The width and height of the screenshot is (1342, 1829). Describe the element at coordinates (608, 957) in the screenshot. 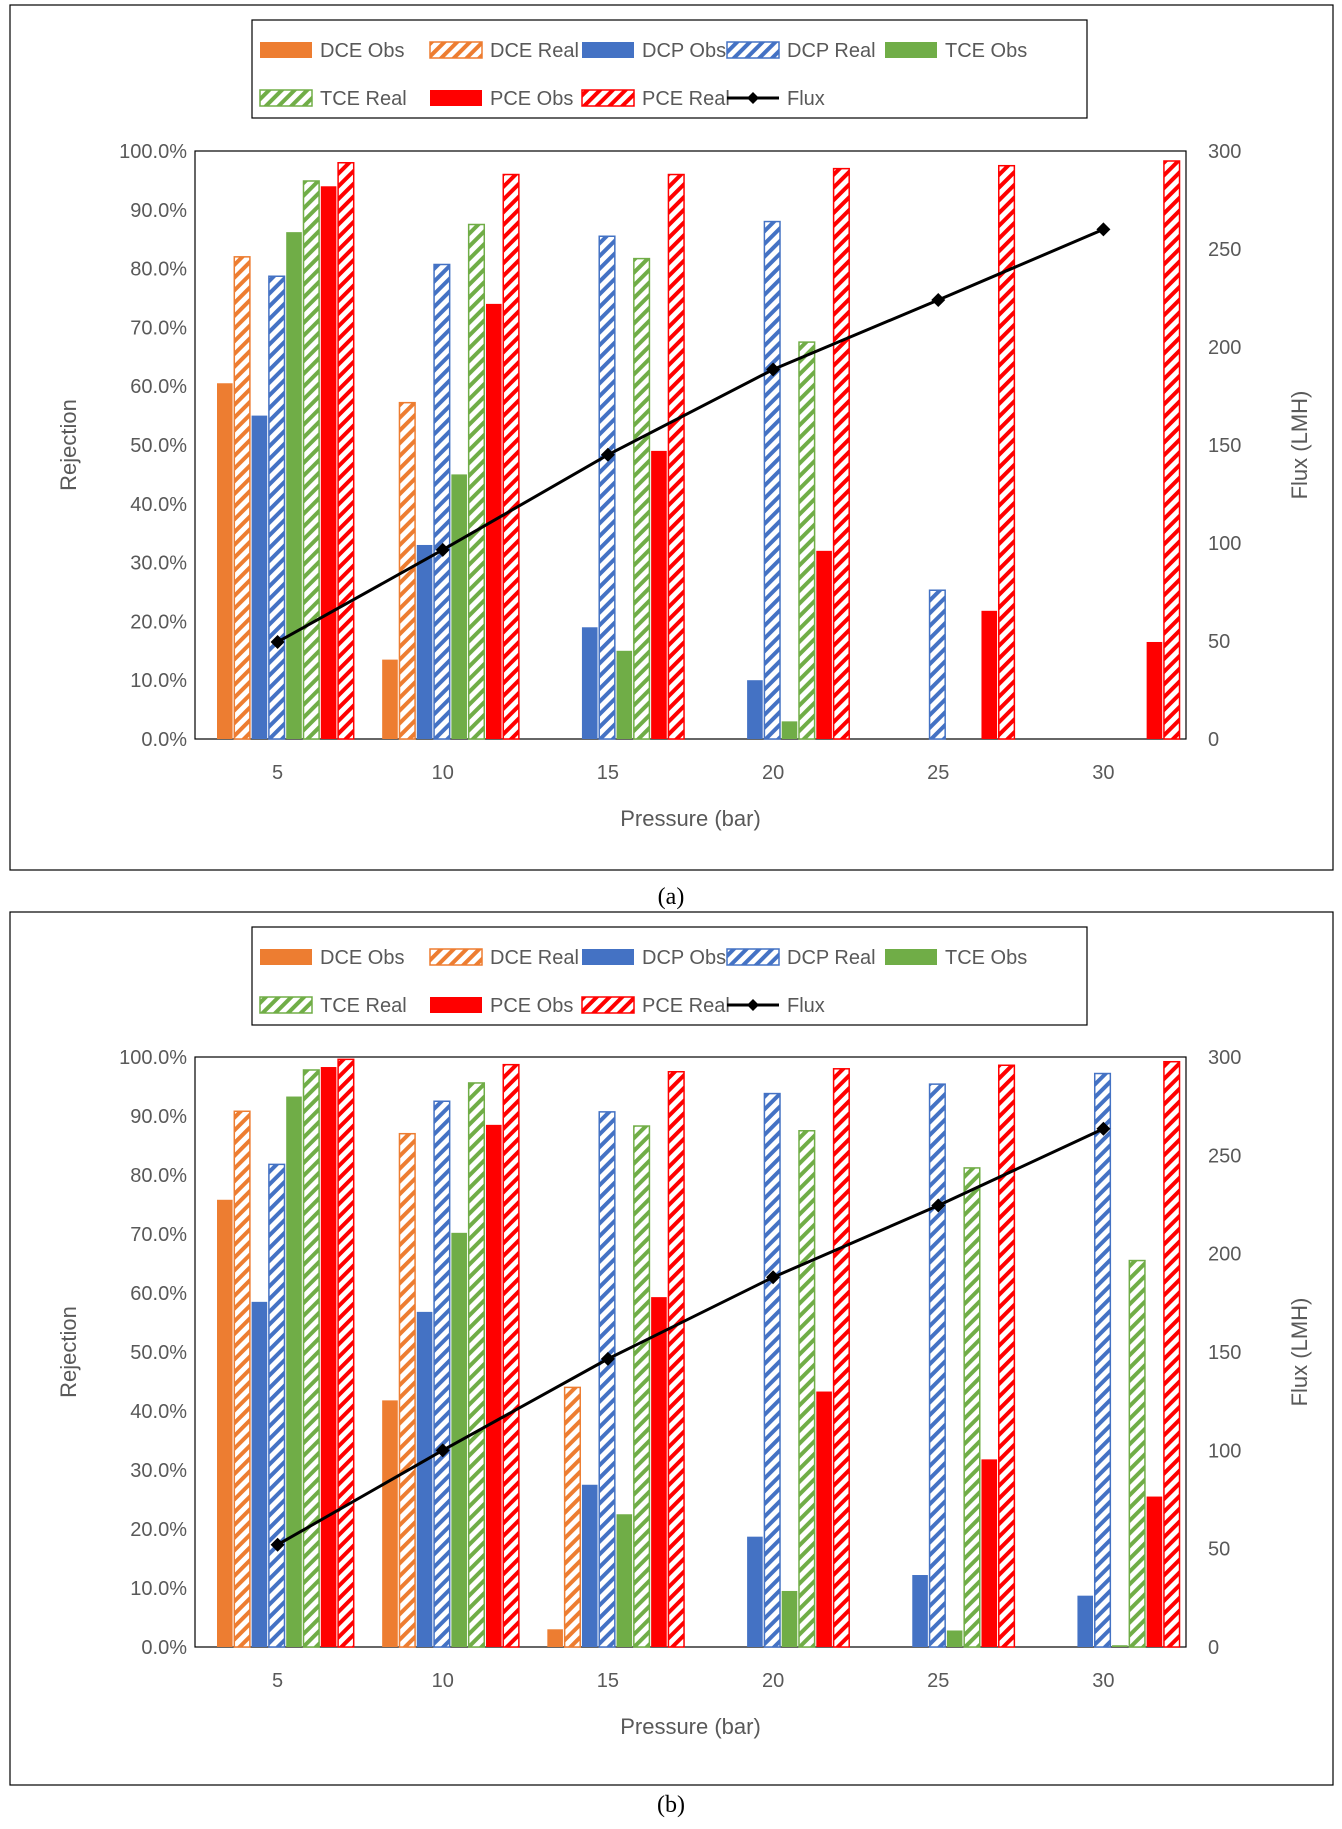

I see `legend-swatch-dcp-obs` at that location.